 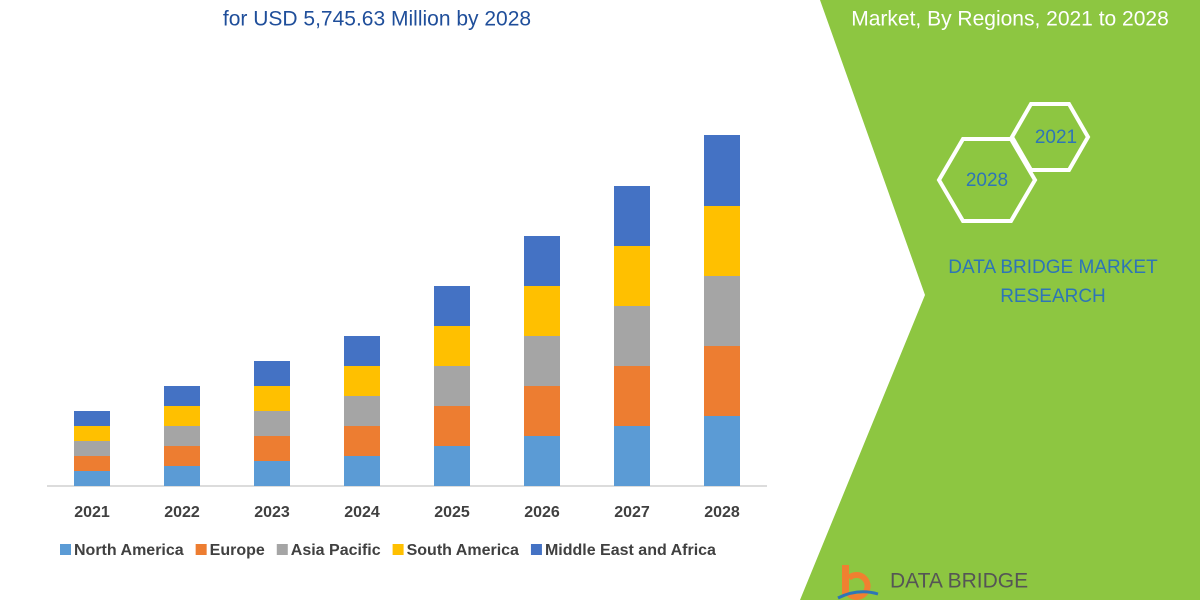 What do you see at coordinates (542, 512) in the screenshot?
I see `x-tick-label: 2026` at bounding box center [542, 512].